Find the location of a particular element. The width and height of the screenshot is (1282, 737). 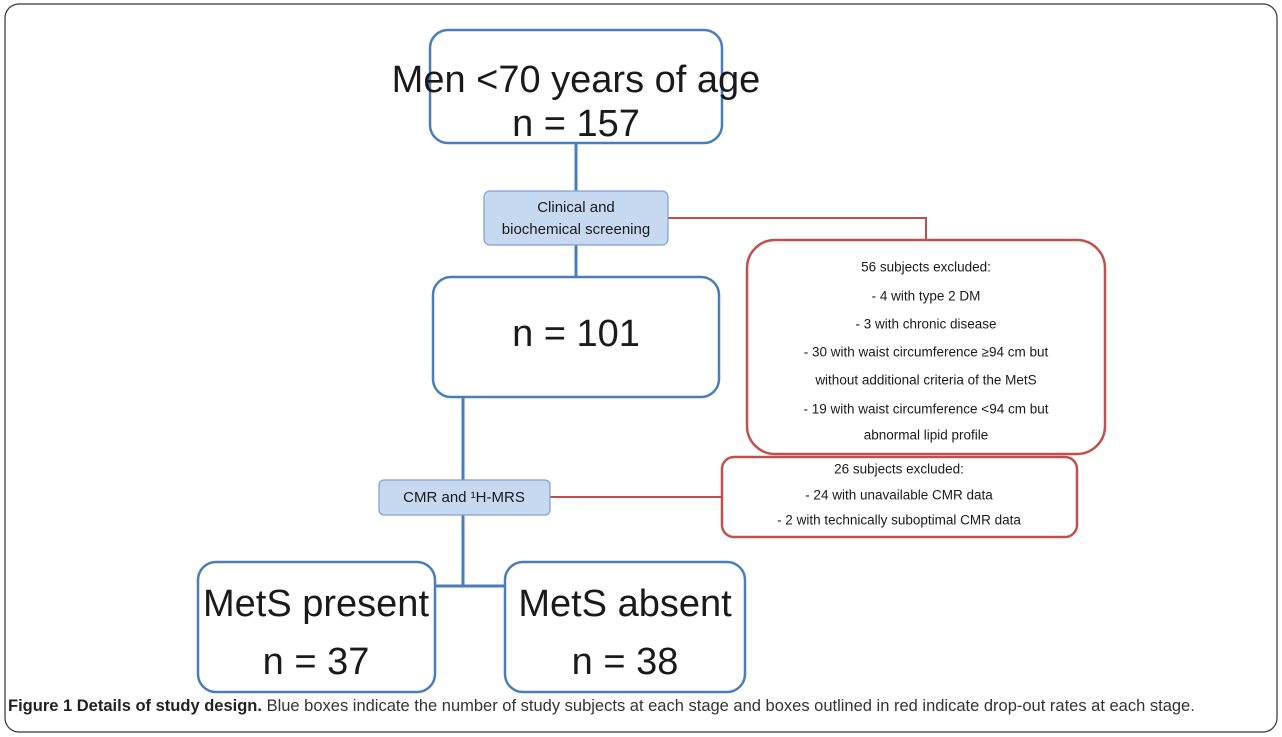

exclusion-line: - 2 with technically suboptimal CMR data is located at coordinates (899, 520).